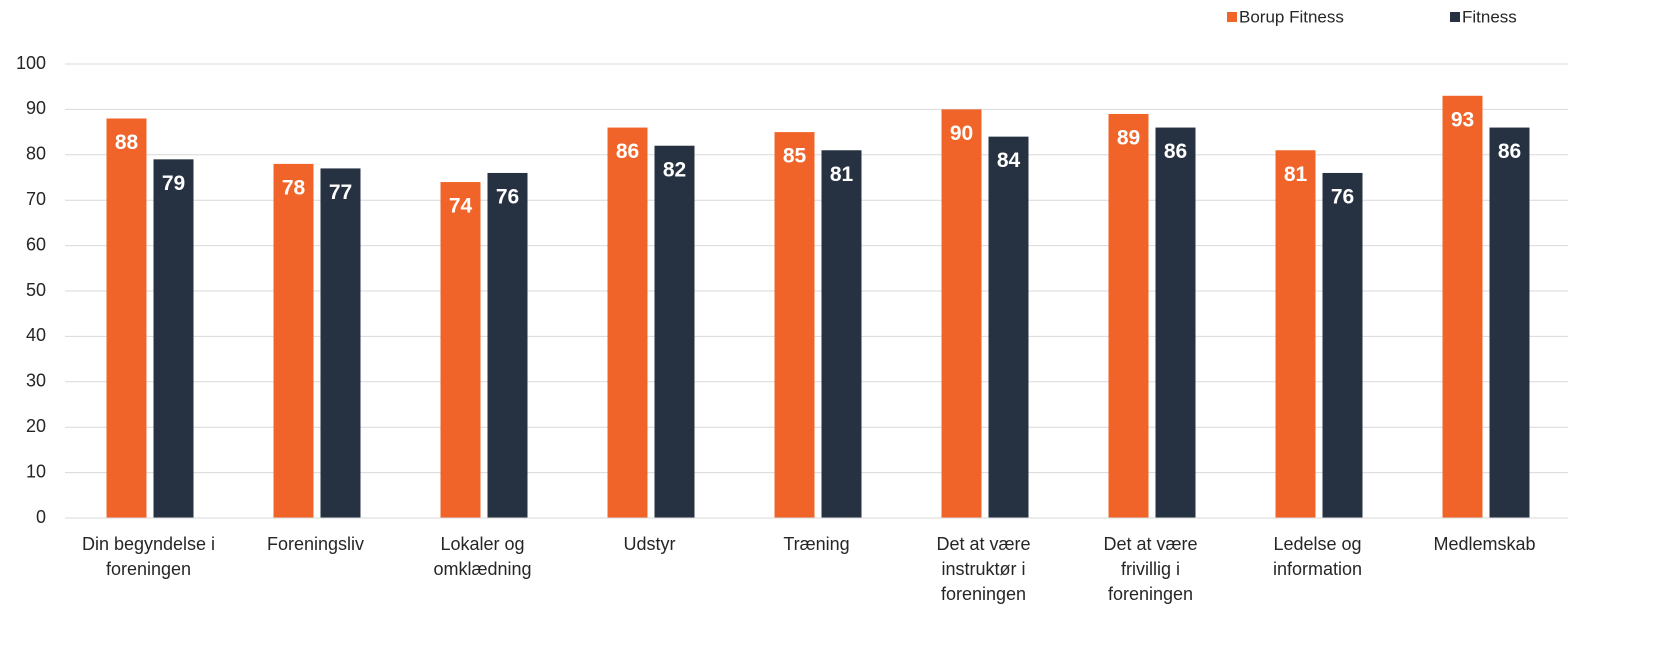 Image resolution: width=1676 pixels, height=649 pixels. What do you see at coordinates (36, 471) in the screenshot?
I see `y-tick-label: 10` at bounding box center [36, 471].